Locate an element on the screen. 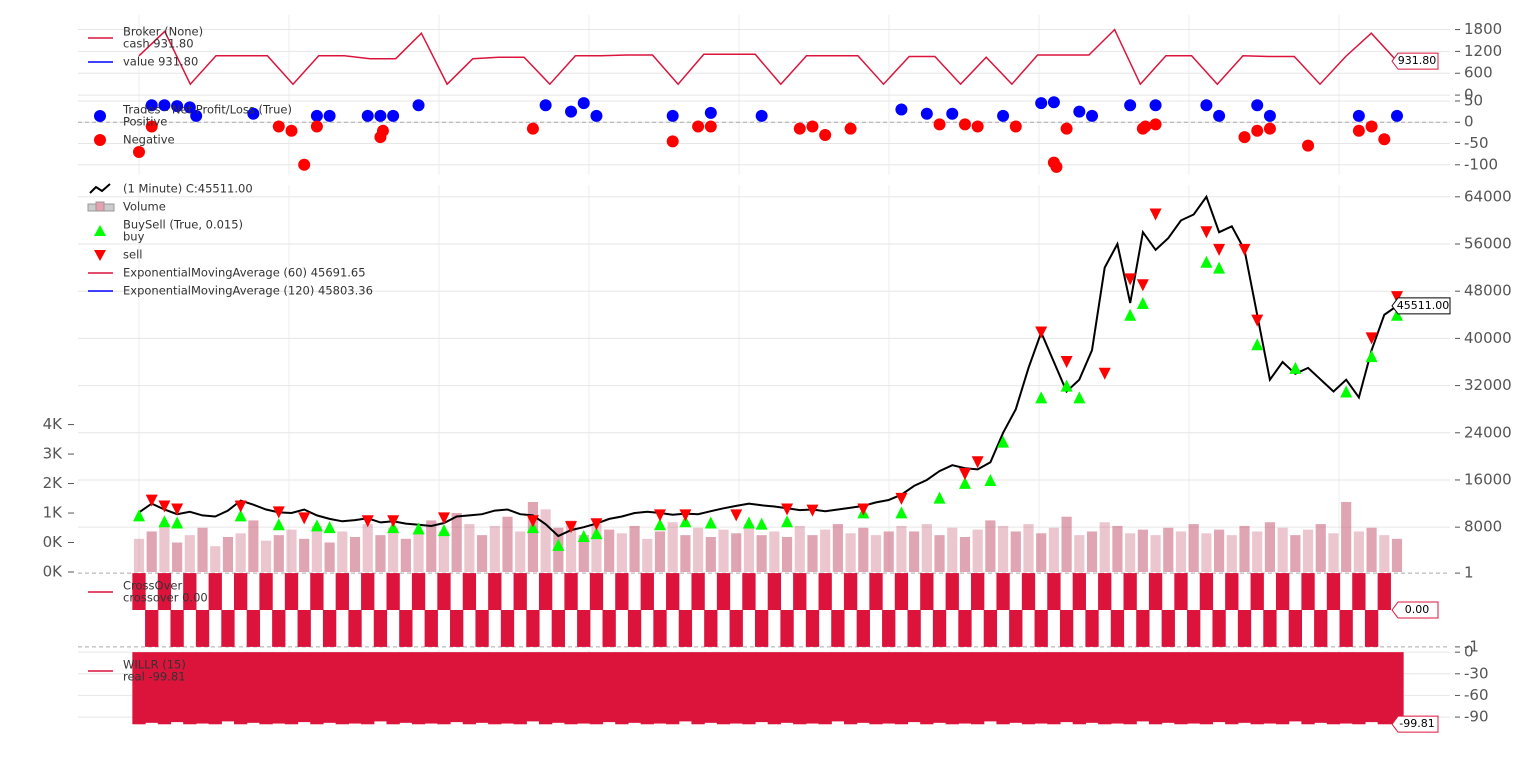 Image resolution: width=1536 pixels, height=767 pixels. legend-title: Trades - Net Profit/Loss (True) is located at coordinates (207, 110).